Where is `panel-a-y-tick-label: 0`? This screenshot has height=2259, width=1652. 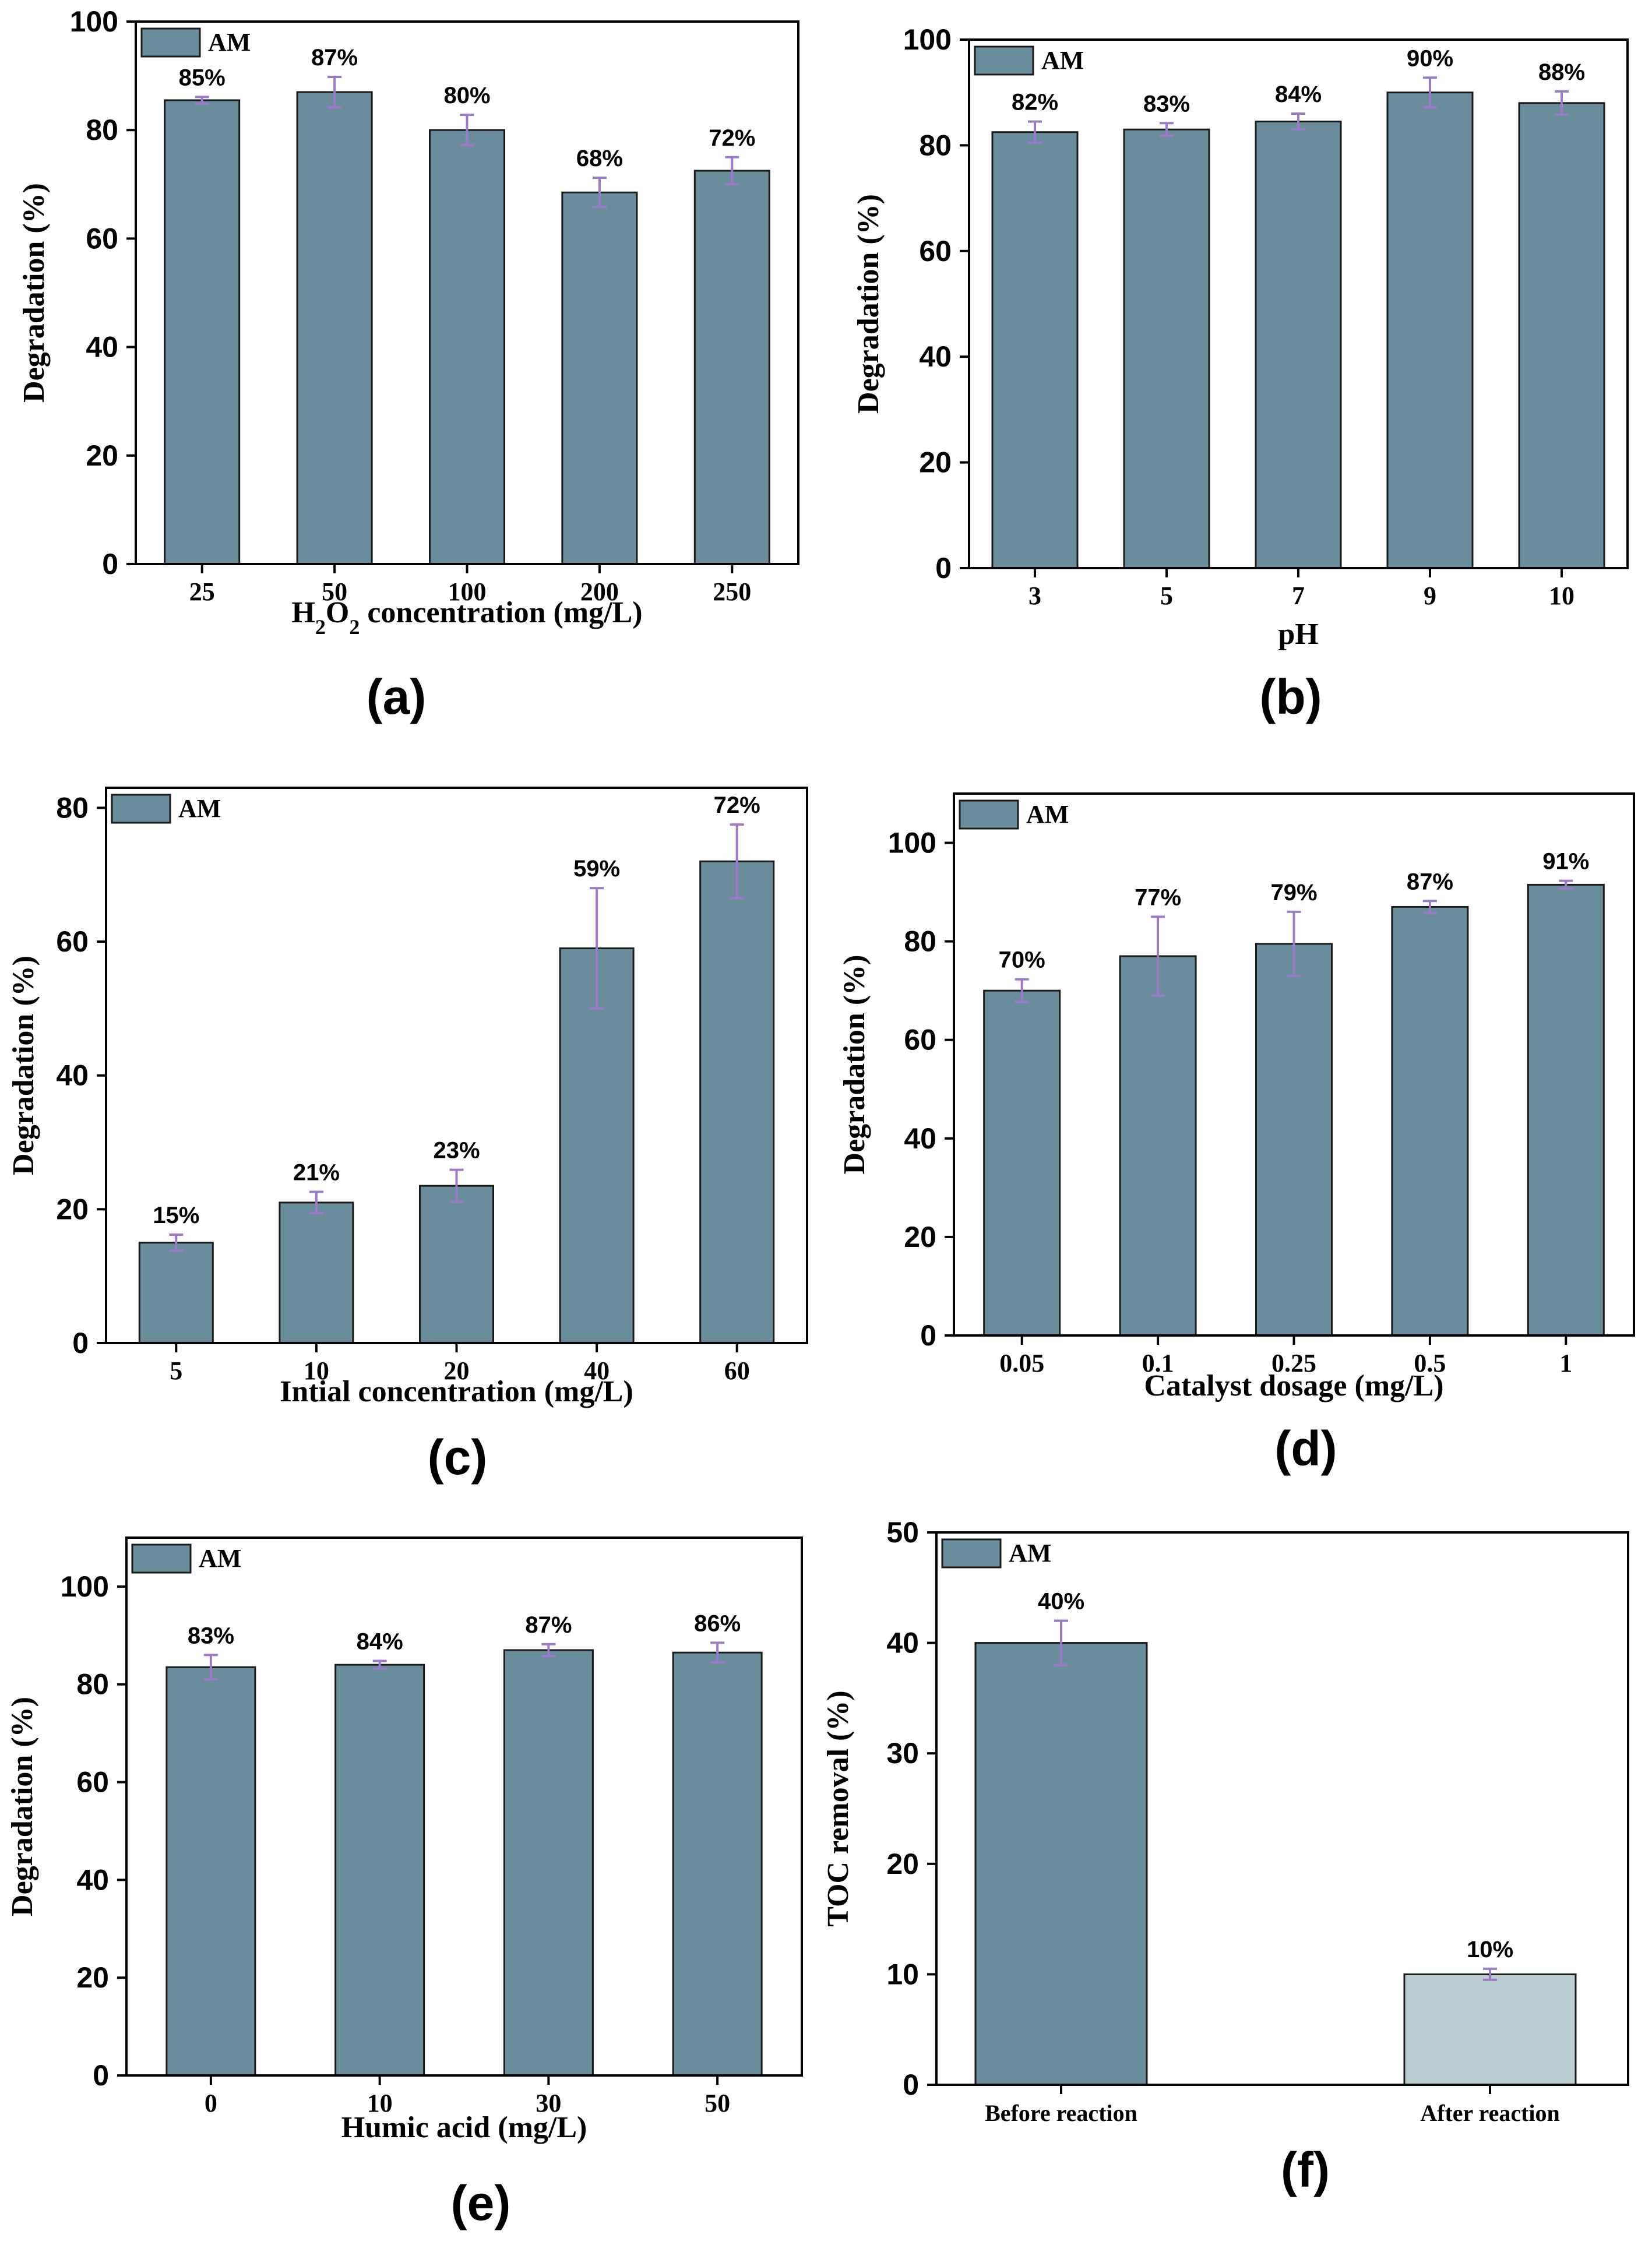 panel-a-y-tick-label: 0 is located at coordinates (110, 564).